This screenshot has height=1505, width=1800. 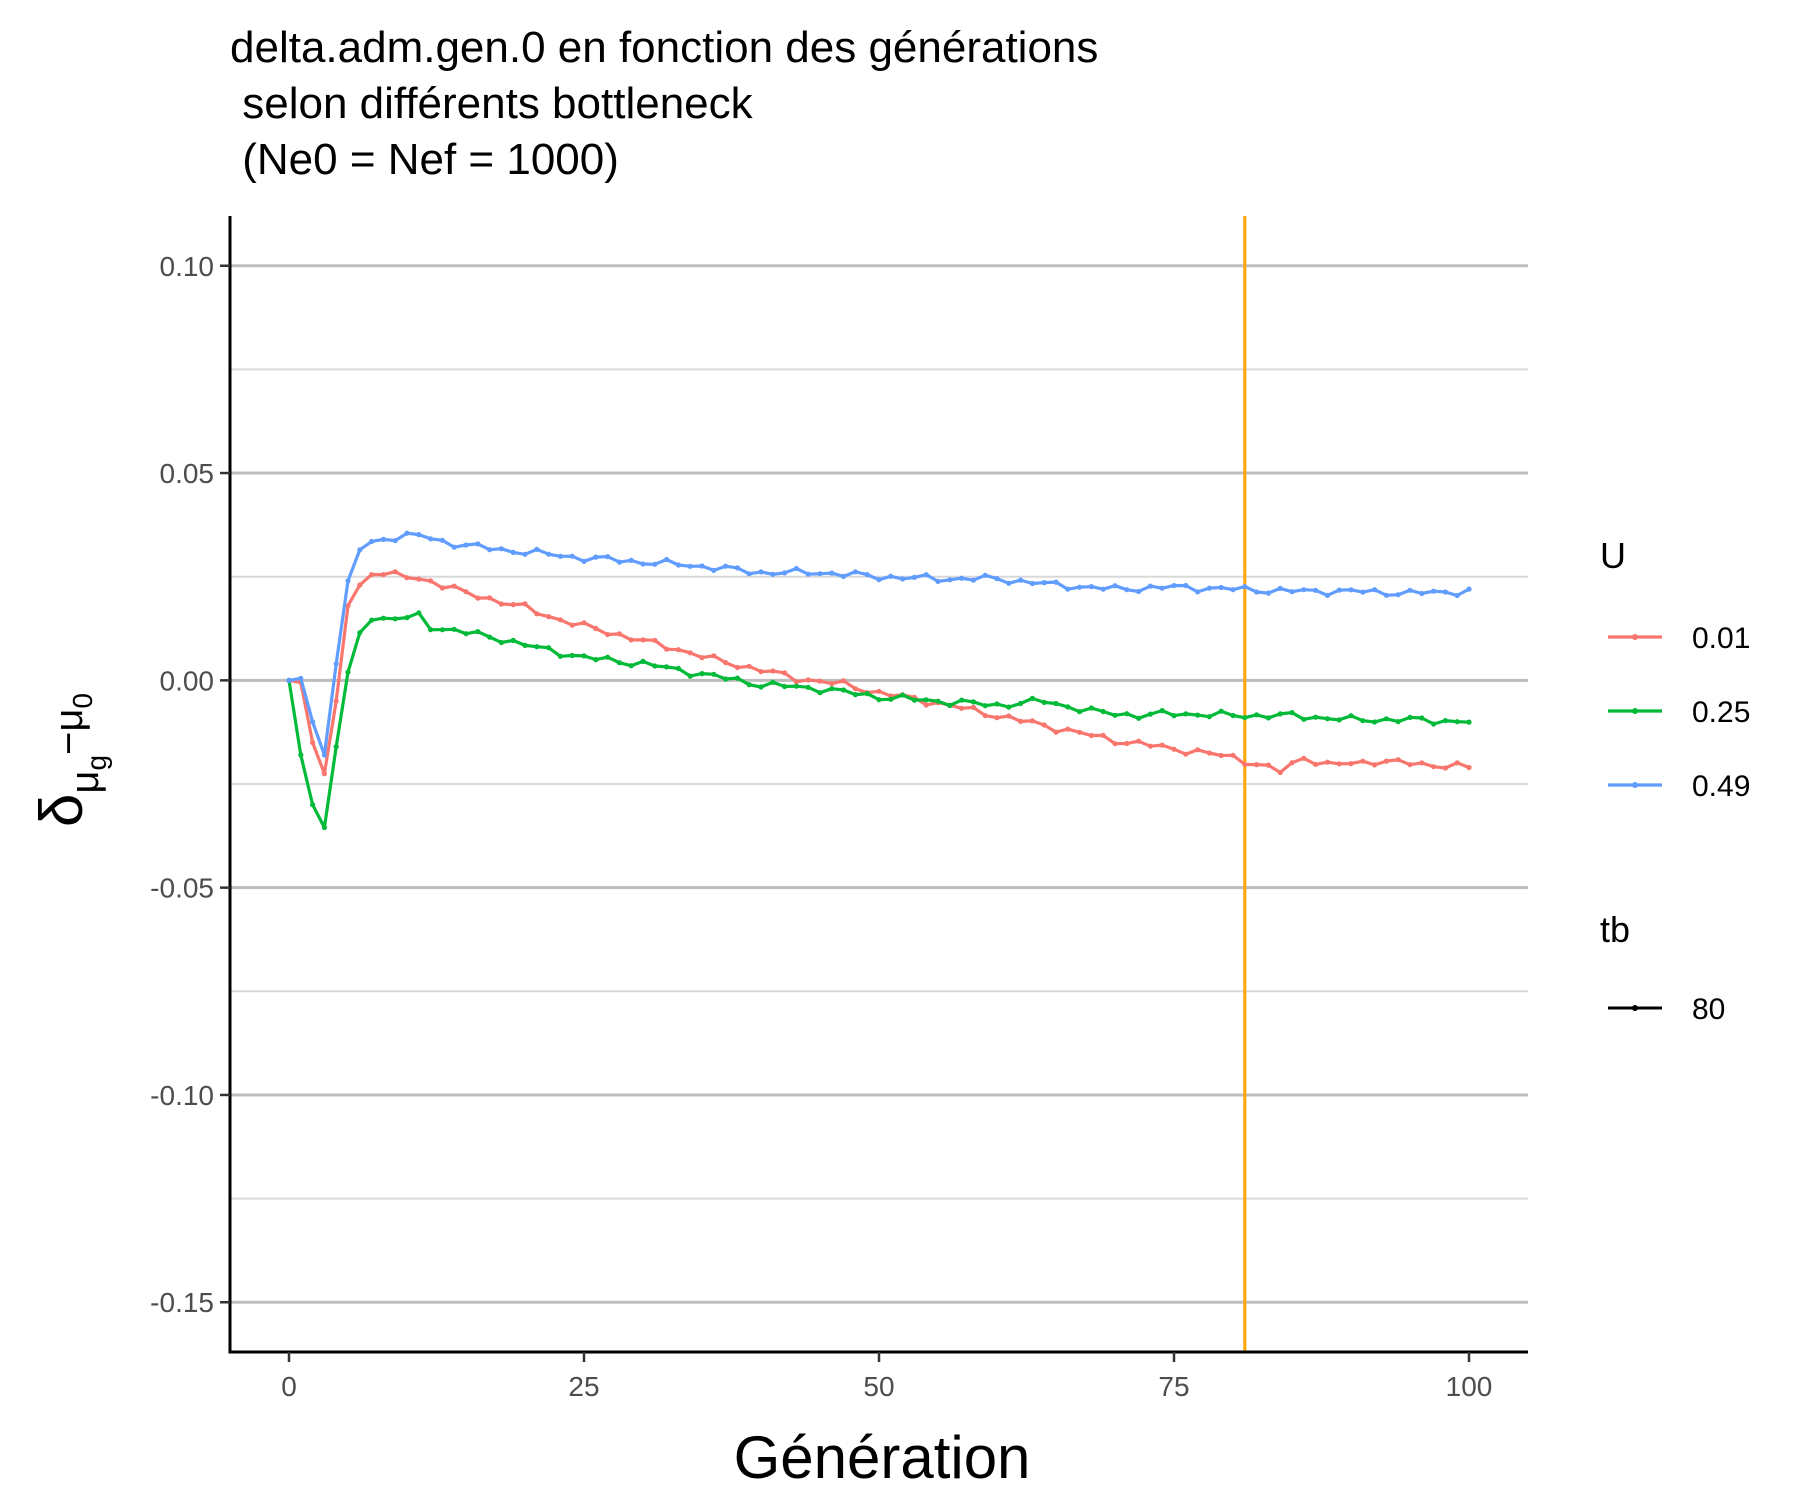 What do you see at coordinates (1635, 1008) in the screenshot?
I see `legend-linetype-key-point` at bounding box center [1635, 1008].